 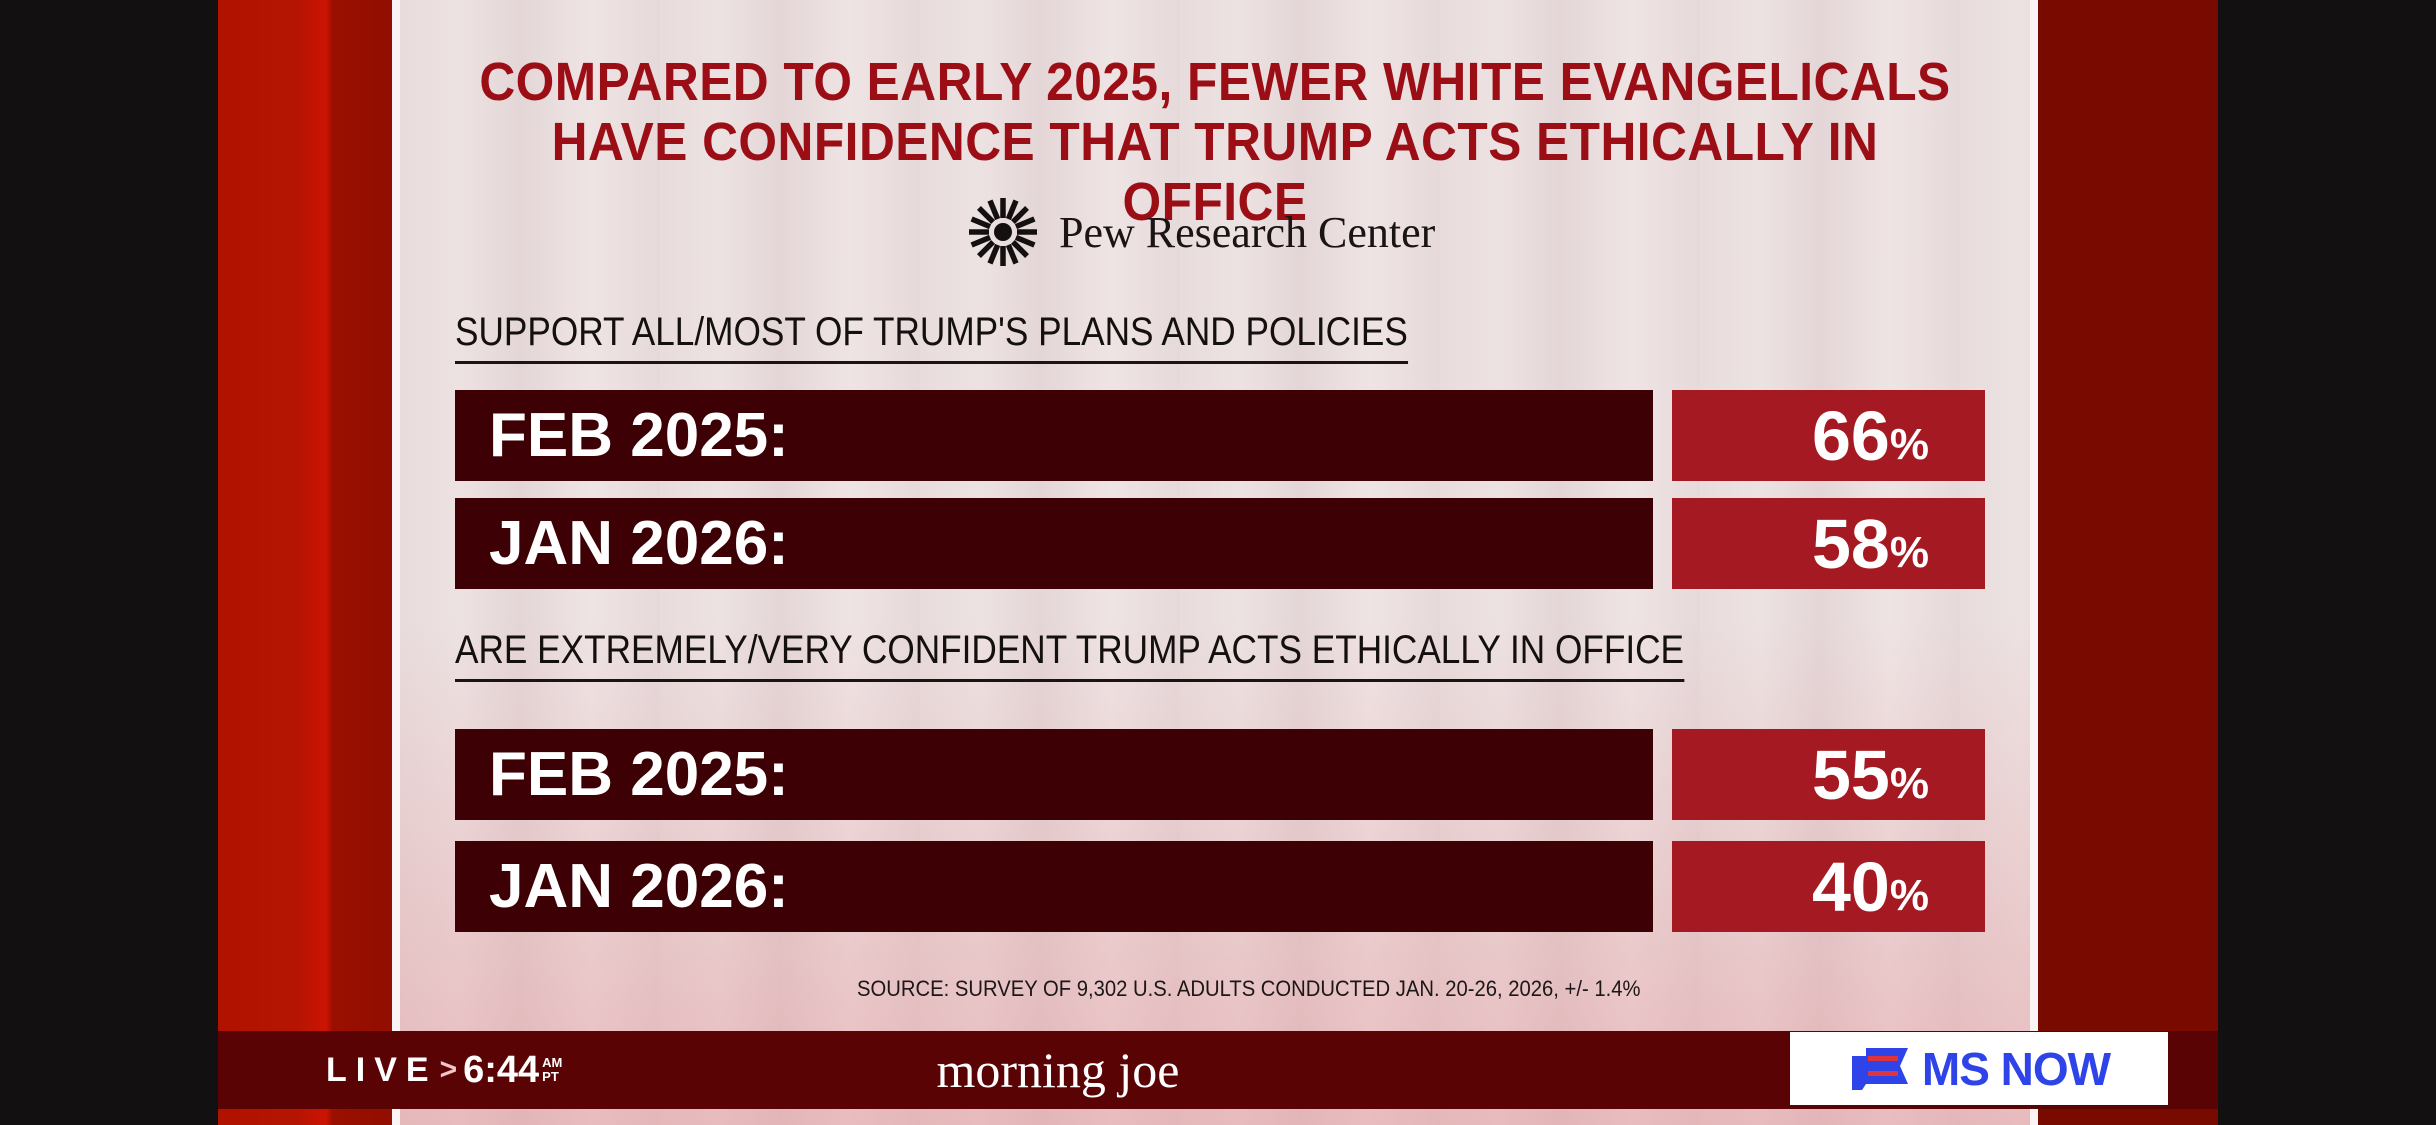 I want to click on value-box: 55%, so click(x=1828, y=774).